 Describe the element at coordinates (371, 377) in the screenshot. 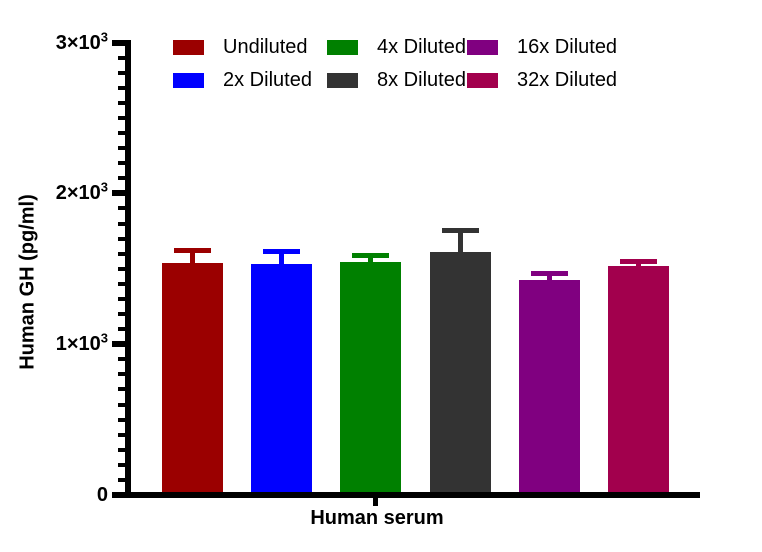

I see `bar-4x-diluted` at that location.